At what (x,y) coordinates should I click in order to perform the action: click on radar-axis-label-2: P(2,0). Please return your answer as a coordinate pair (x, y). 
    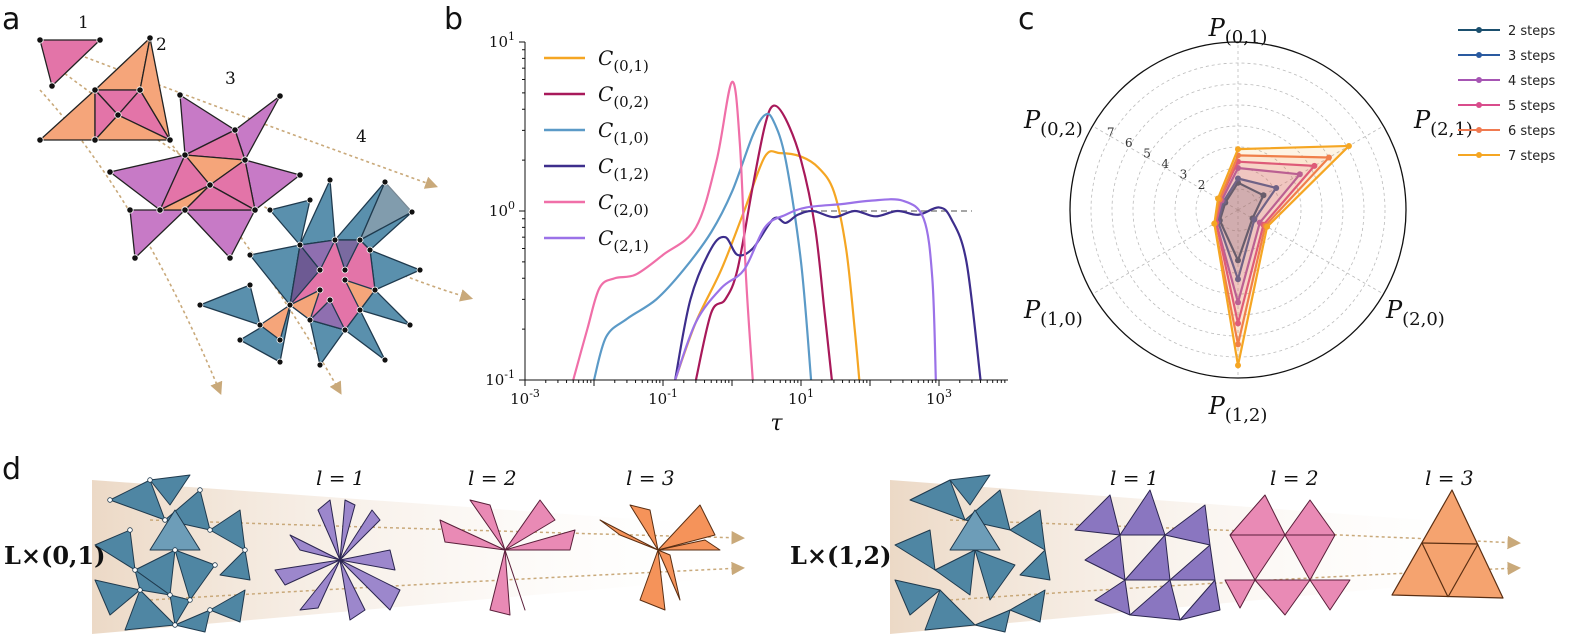
    Looking at the image, I should click on (1415, 313).